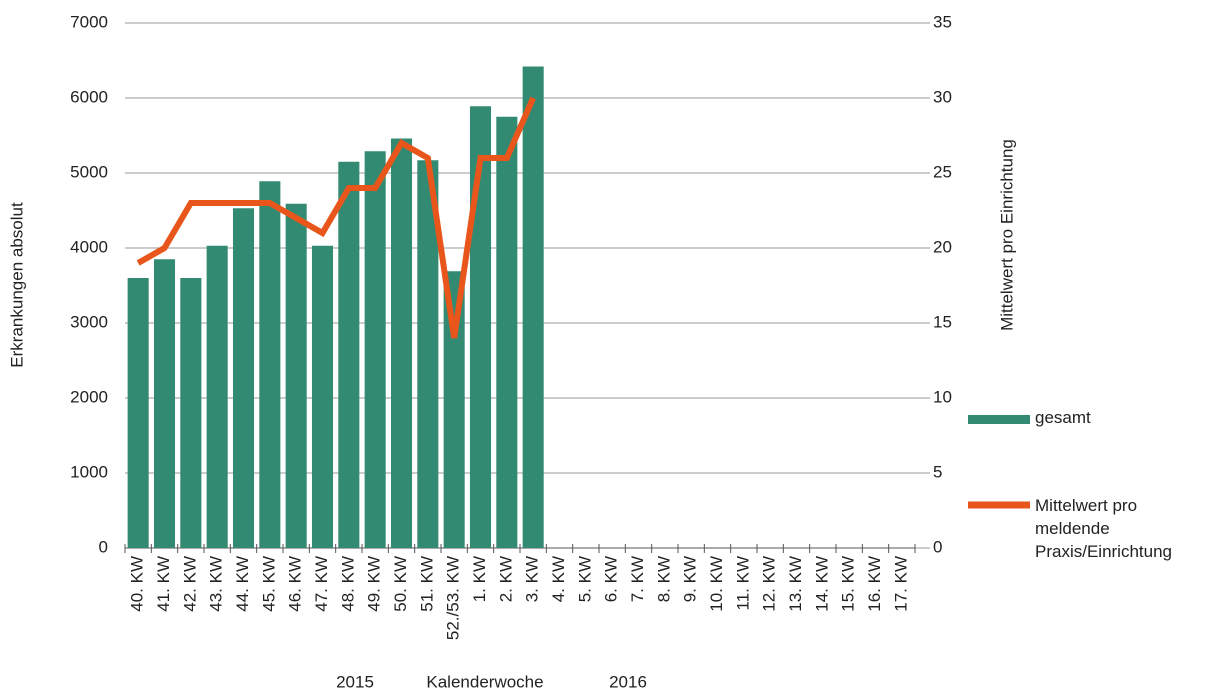 The height and width of the screenshot is (693, 1216). What do you see at coordinates (637, 579) in the screenshot?
I see `x-tick-label: 7. KW` at bounding box center [637, 579].